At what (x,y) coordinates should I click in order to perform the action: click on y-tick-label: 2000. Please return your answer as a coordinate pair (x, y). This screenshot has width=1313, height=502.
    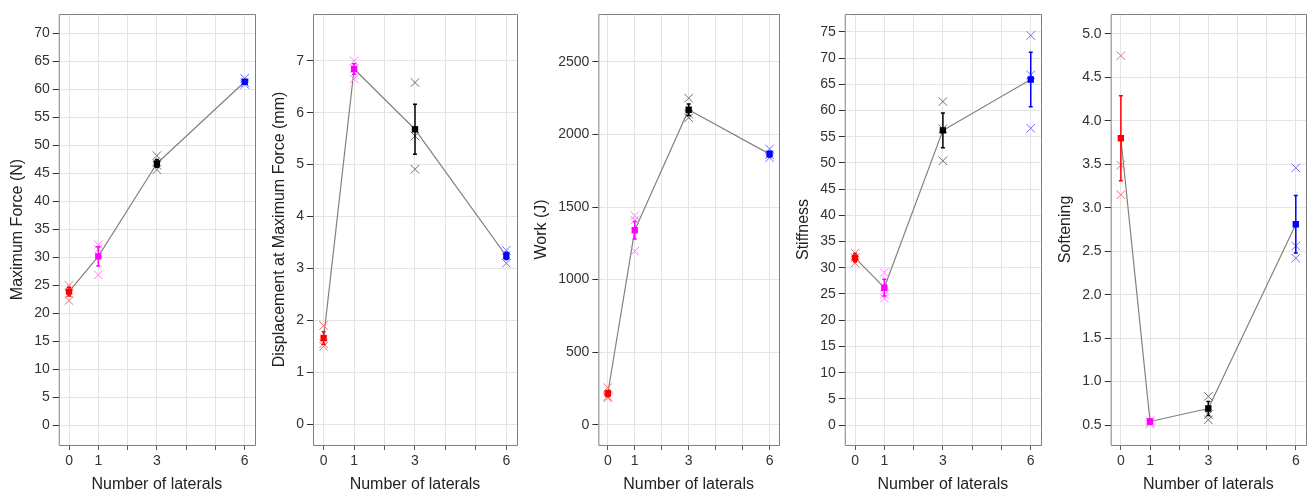
    Looking at the image, I should click on (574, 133).